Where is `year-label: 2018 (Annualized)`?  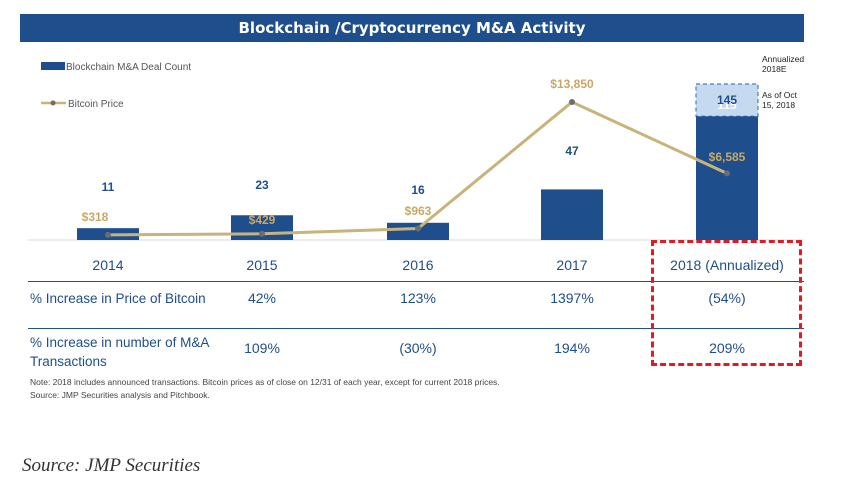 year-label: 2018 (Annualized) is located at coordinates (727, 265).